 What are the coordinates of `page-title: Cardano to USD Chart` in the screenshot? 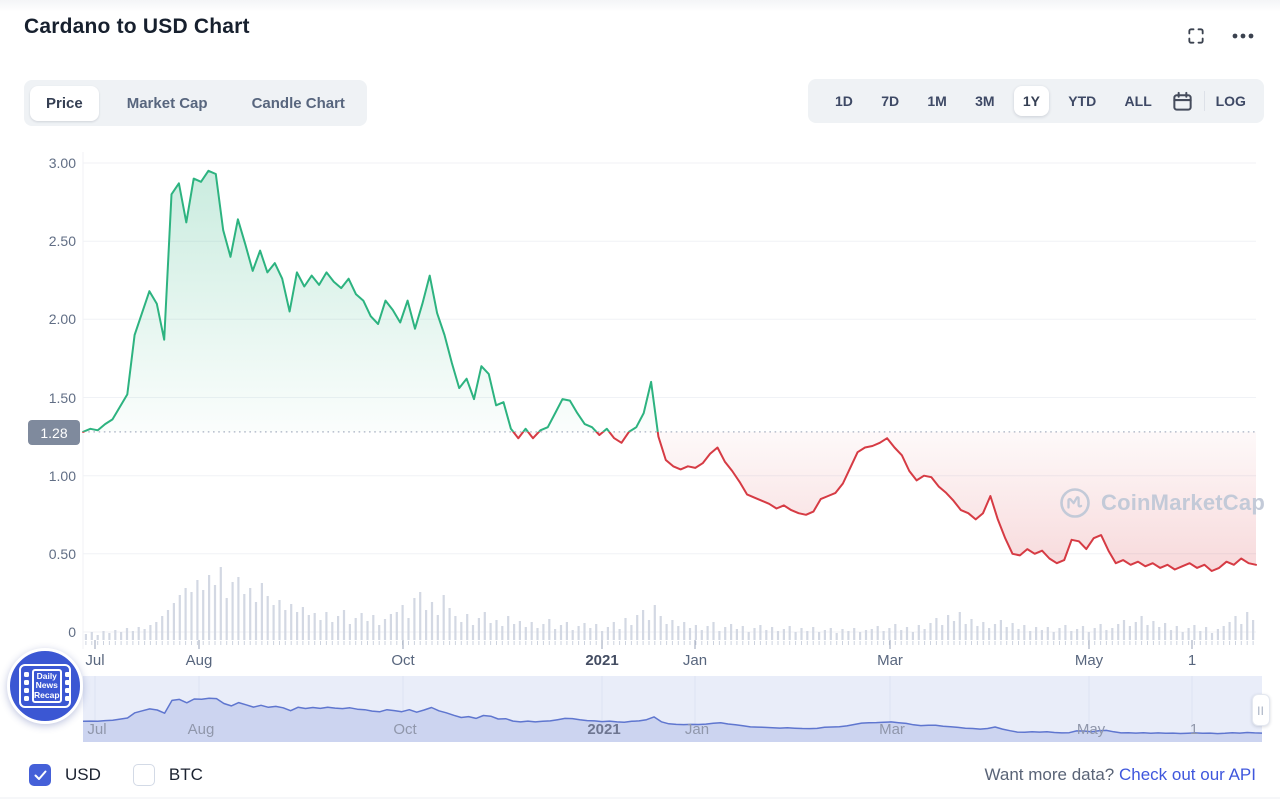 It's located at (137, 26).